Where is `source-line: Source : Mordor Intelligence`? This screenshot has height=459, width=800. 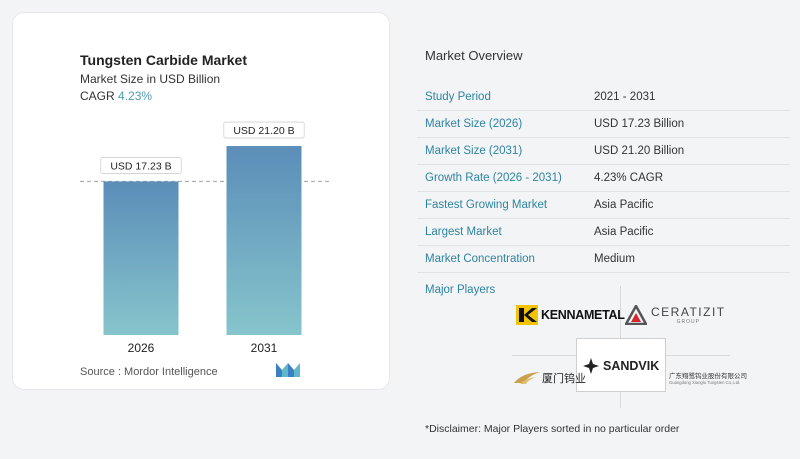
source-line: Source : Mordor Intelligence is located at coordinates (149, 372).